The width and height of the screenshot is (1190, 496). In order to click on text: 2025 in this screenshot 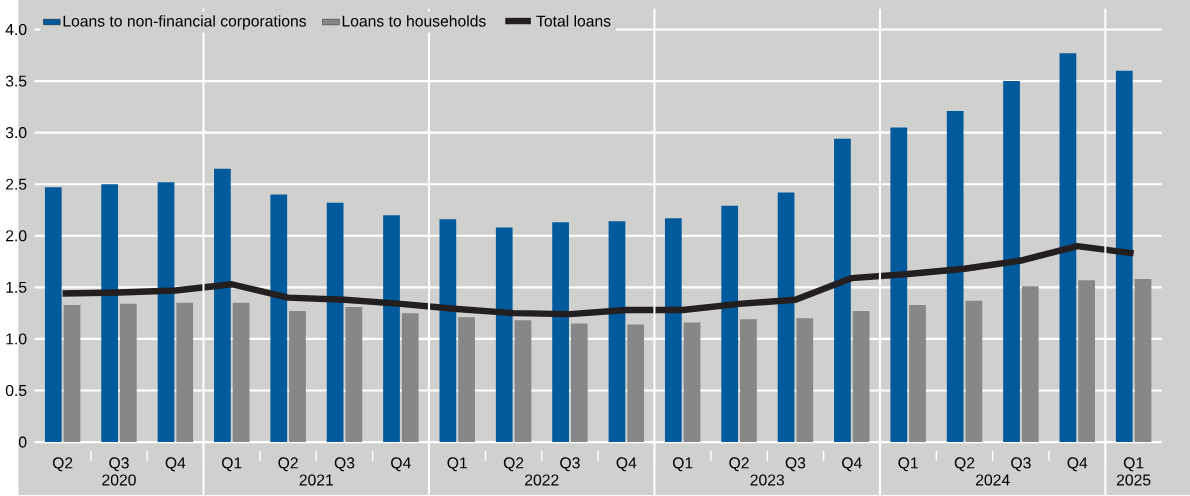, I will do `click(1133, 480)`.